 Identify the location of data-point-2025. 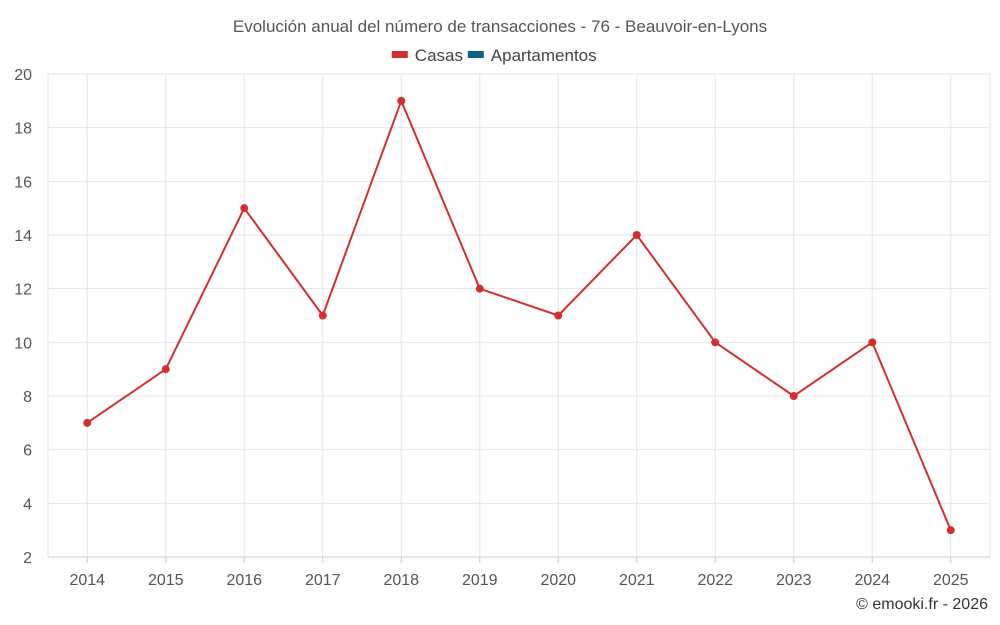
(950, 530).